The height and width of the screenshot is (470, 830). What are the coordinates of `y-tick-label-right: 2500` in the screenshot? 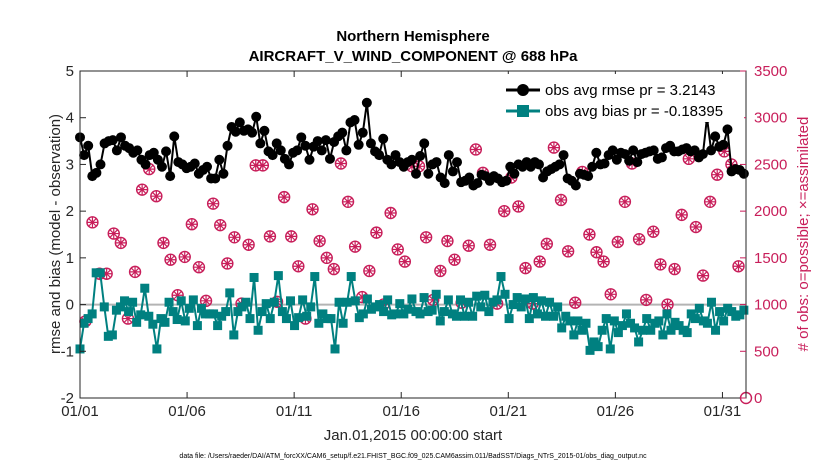 It's located at (770, 164).